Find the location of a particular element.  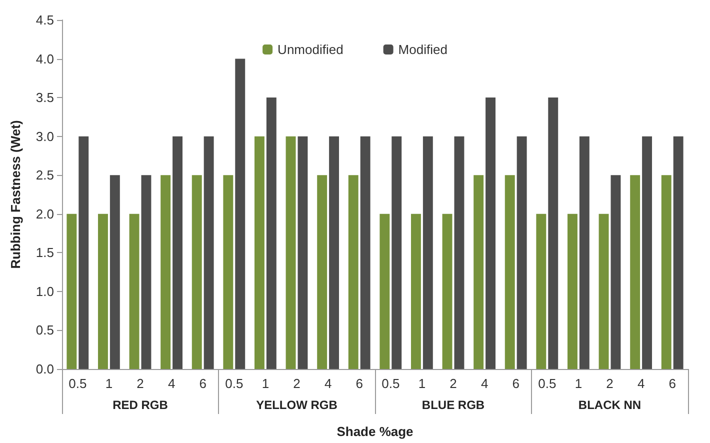

legend-label: Unmodified is located at coordinates (311, 49).